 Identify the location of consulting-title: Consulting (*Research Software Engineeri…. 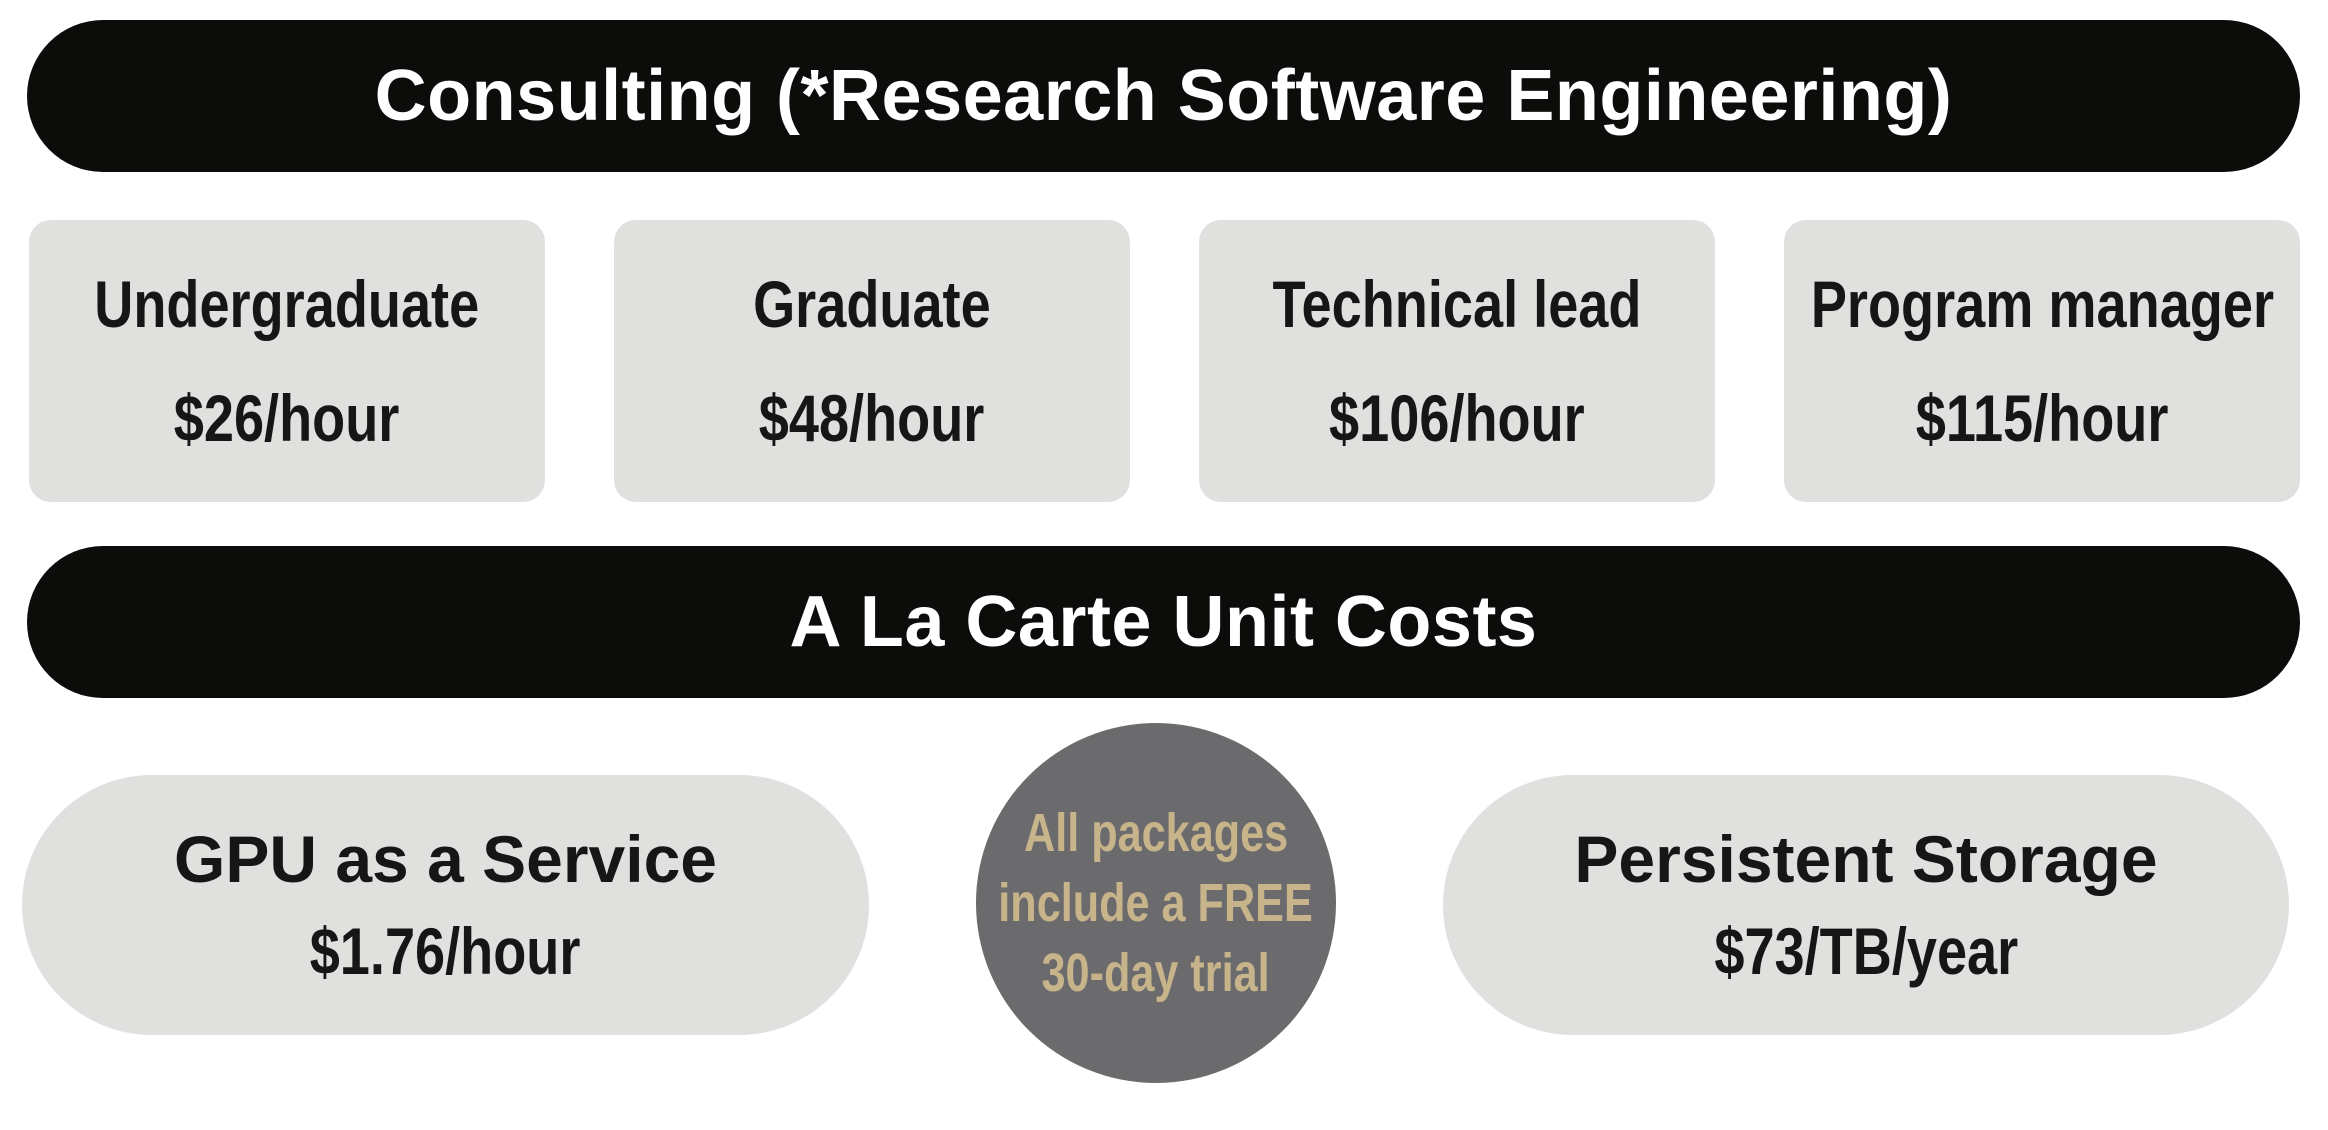
(1163, 96).